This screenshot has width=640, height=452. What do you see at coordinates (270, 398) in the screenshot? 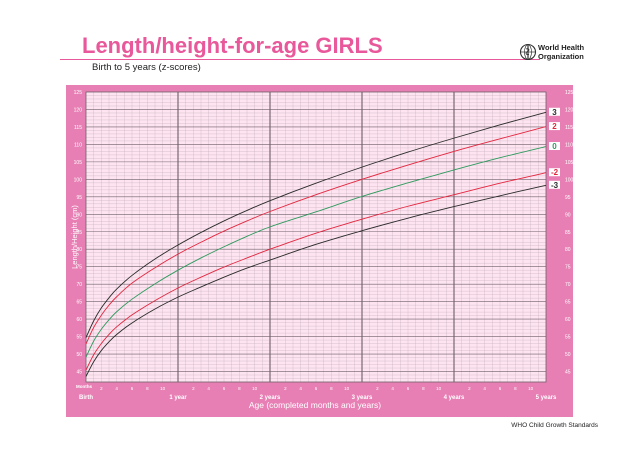
I see `x-tick-label: 2 years` at bounding box center [270, 398].